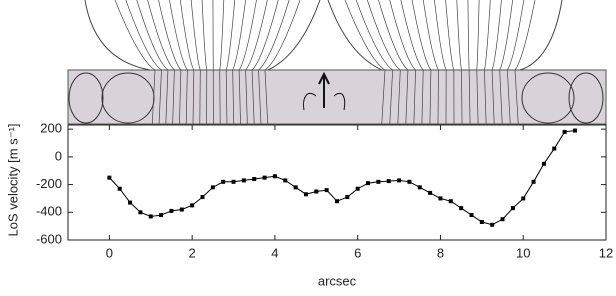 This screenshot has height=296, width=616. Describe the element at coordinates (51, 128) in the screenshot. I see `y-tick-label: 200` at that location.